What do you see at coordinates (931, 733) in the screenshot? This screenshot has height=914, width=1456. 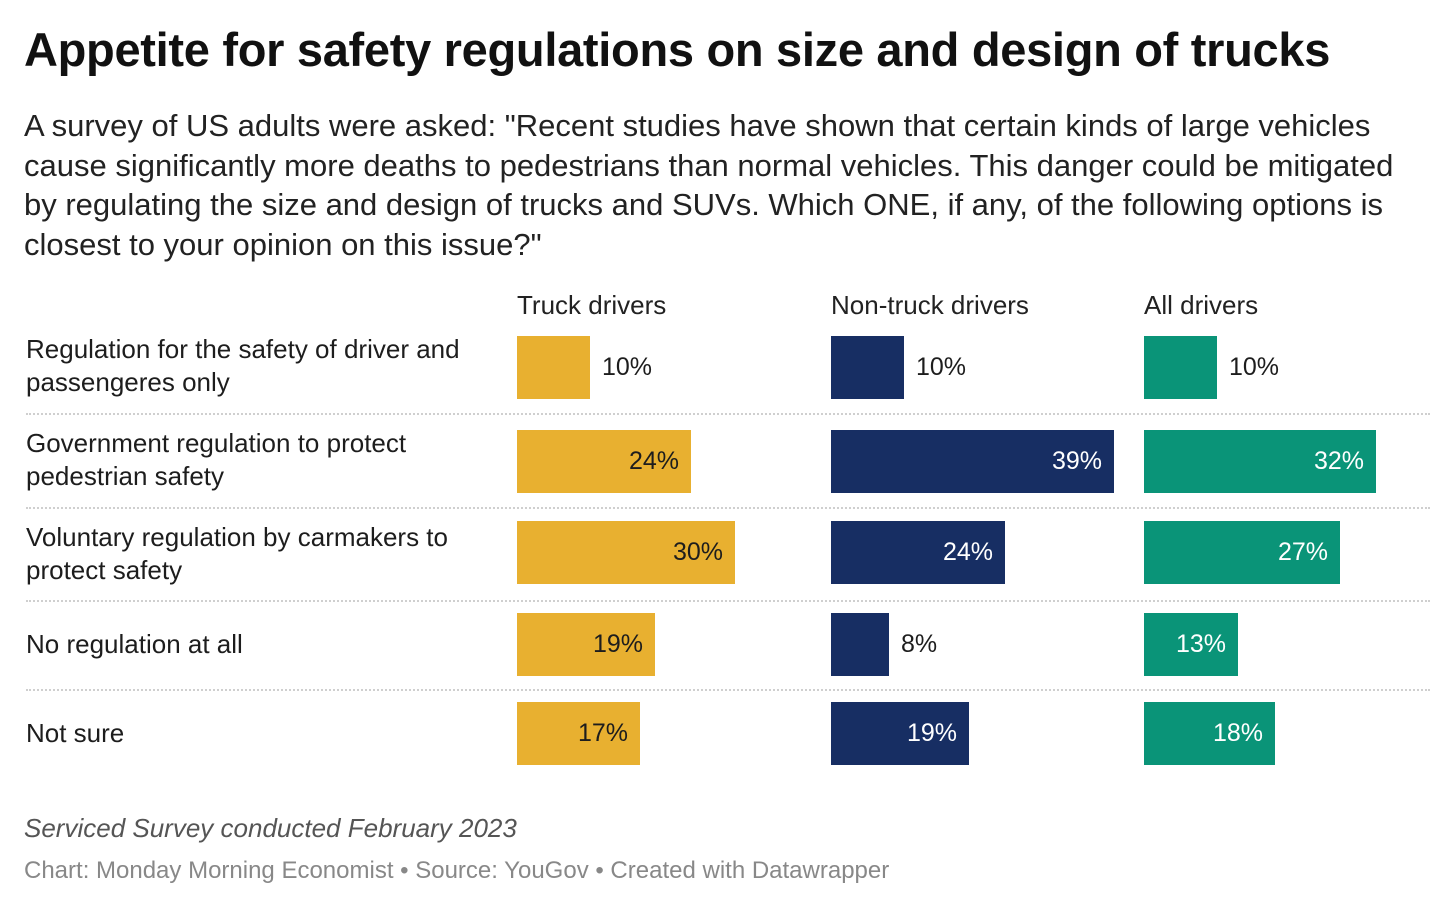 I see `data-label-1-4: 19%` at bounding box center [931, 733].